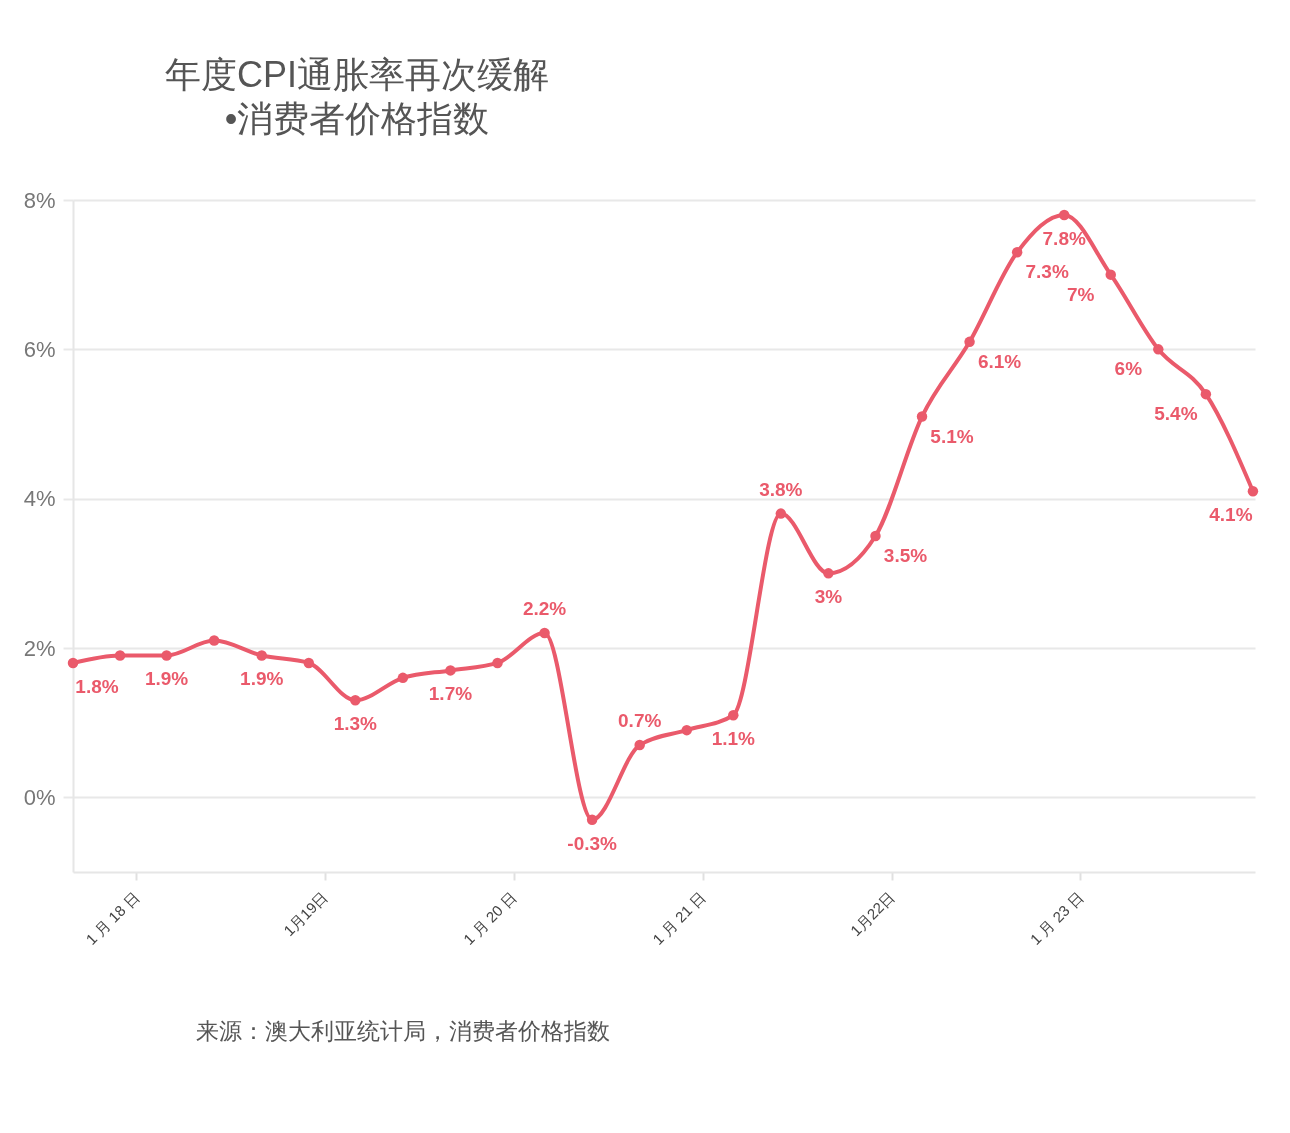  I want to click on chart-title: 年度CPI通胀率再次缓解 •消费者价格指数, so click(357, 96).